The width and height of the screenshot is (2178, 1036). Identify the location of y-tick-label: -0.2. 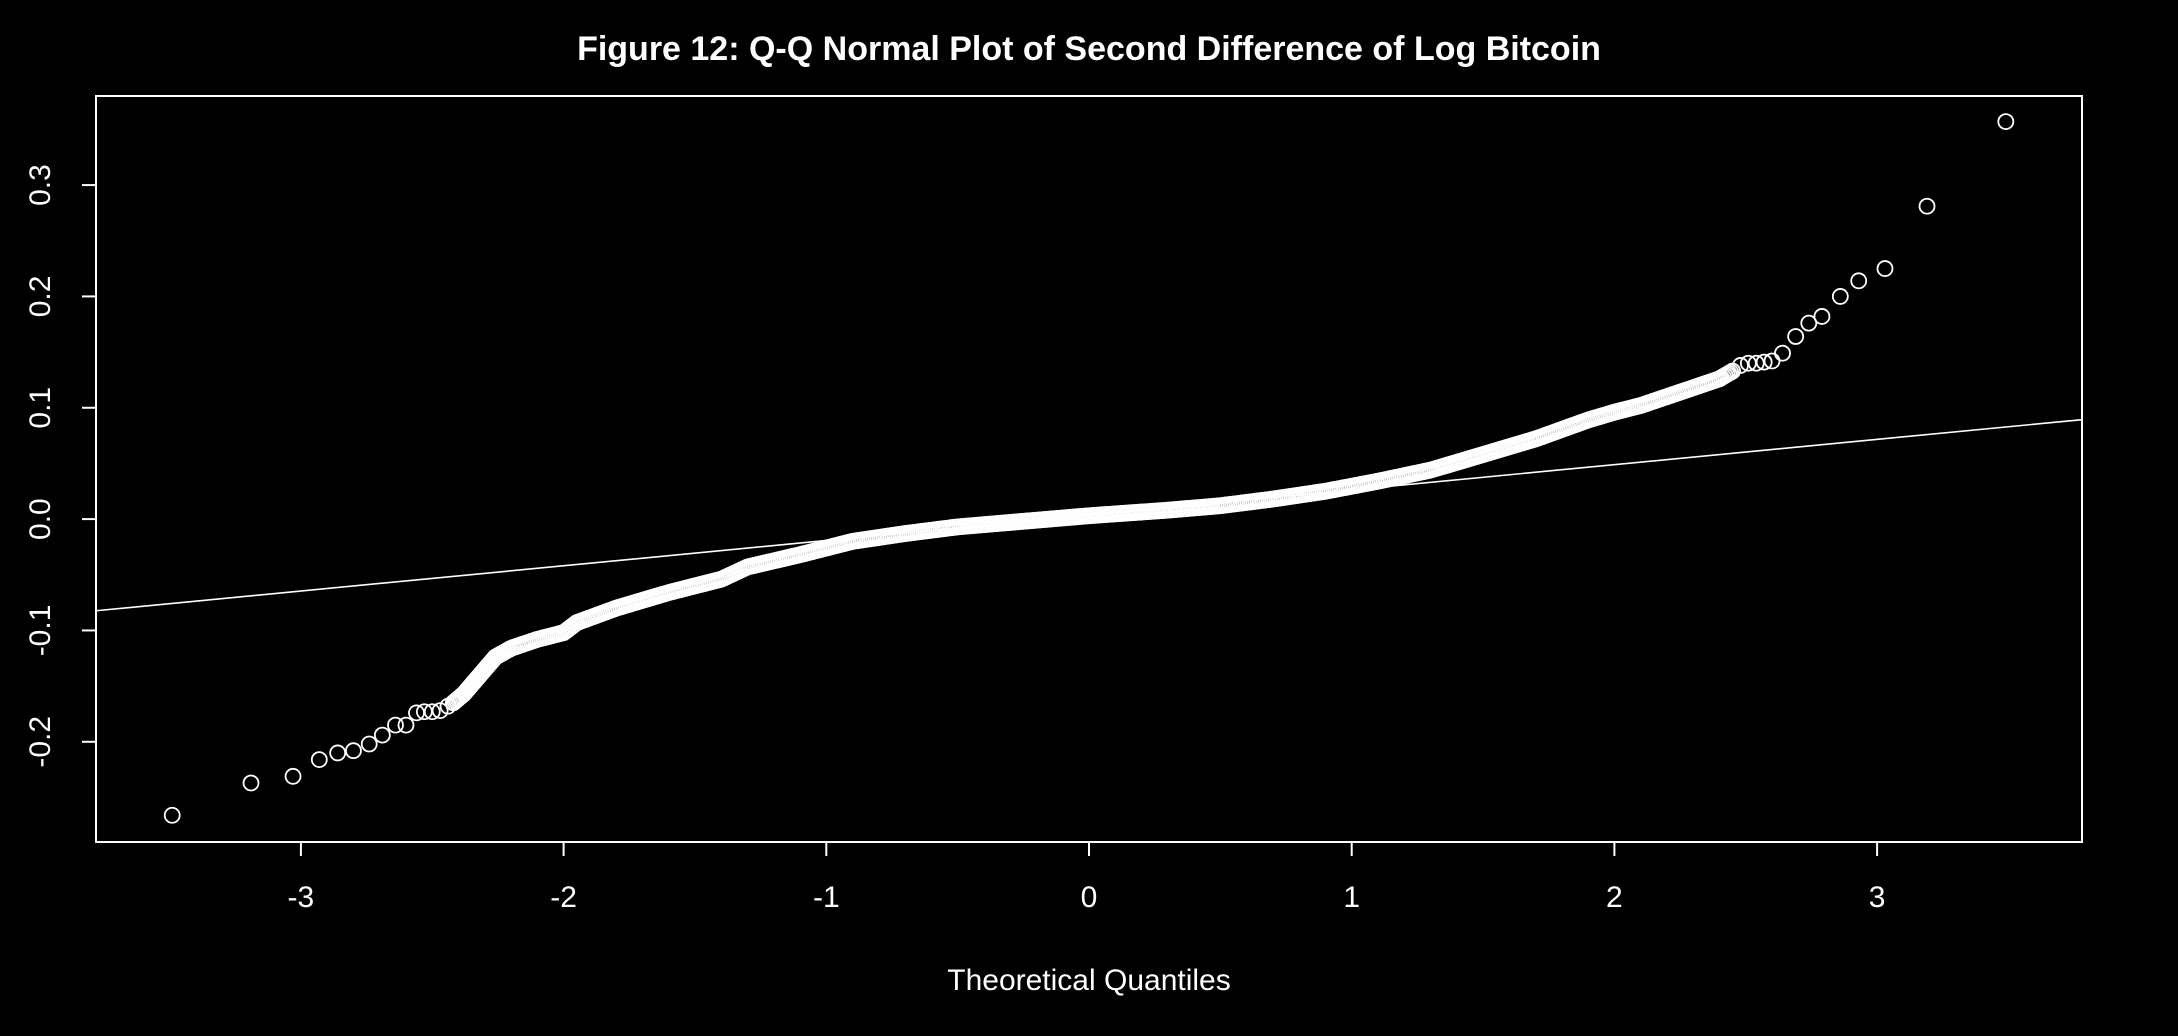
(40, 742).